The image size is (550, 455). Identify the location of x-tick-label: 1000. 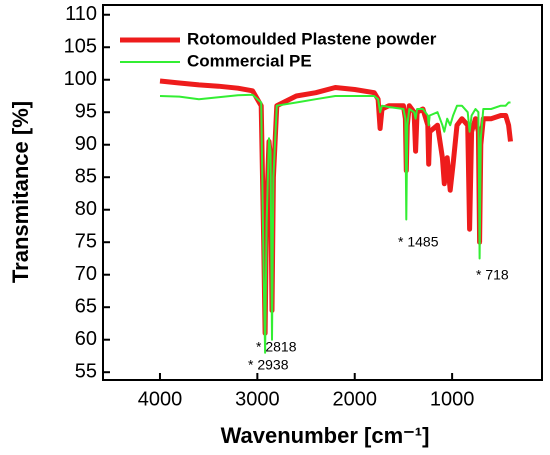
(452, 399).